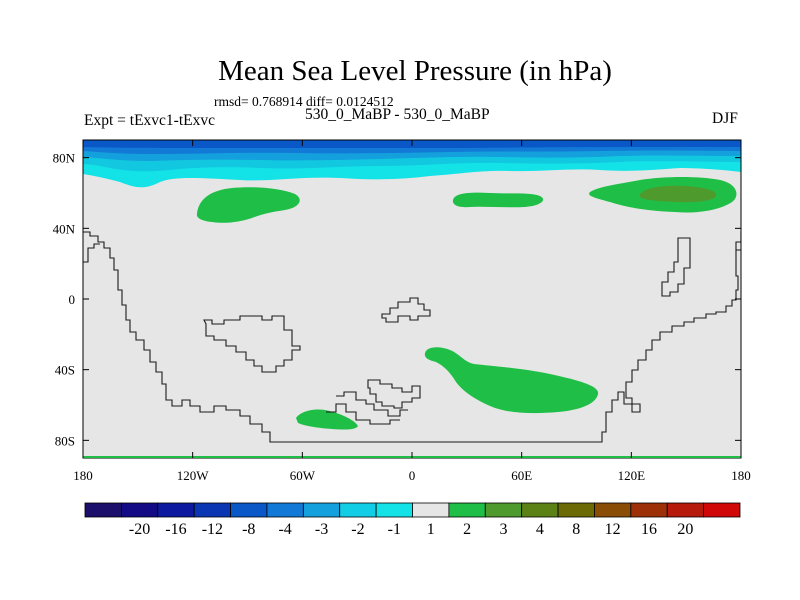  Describe the element at coordinates (139, 529) in the screenshot. I see `colorbar-label: -20` at that location.